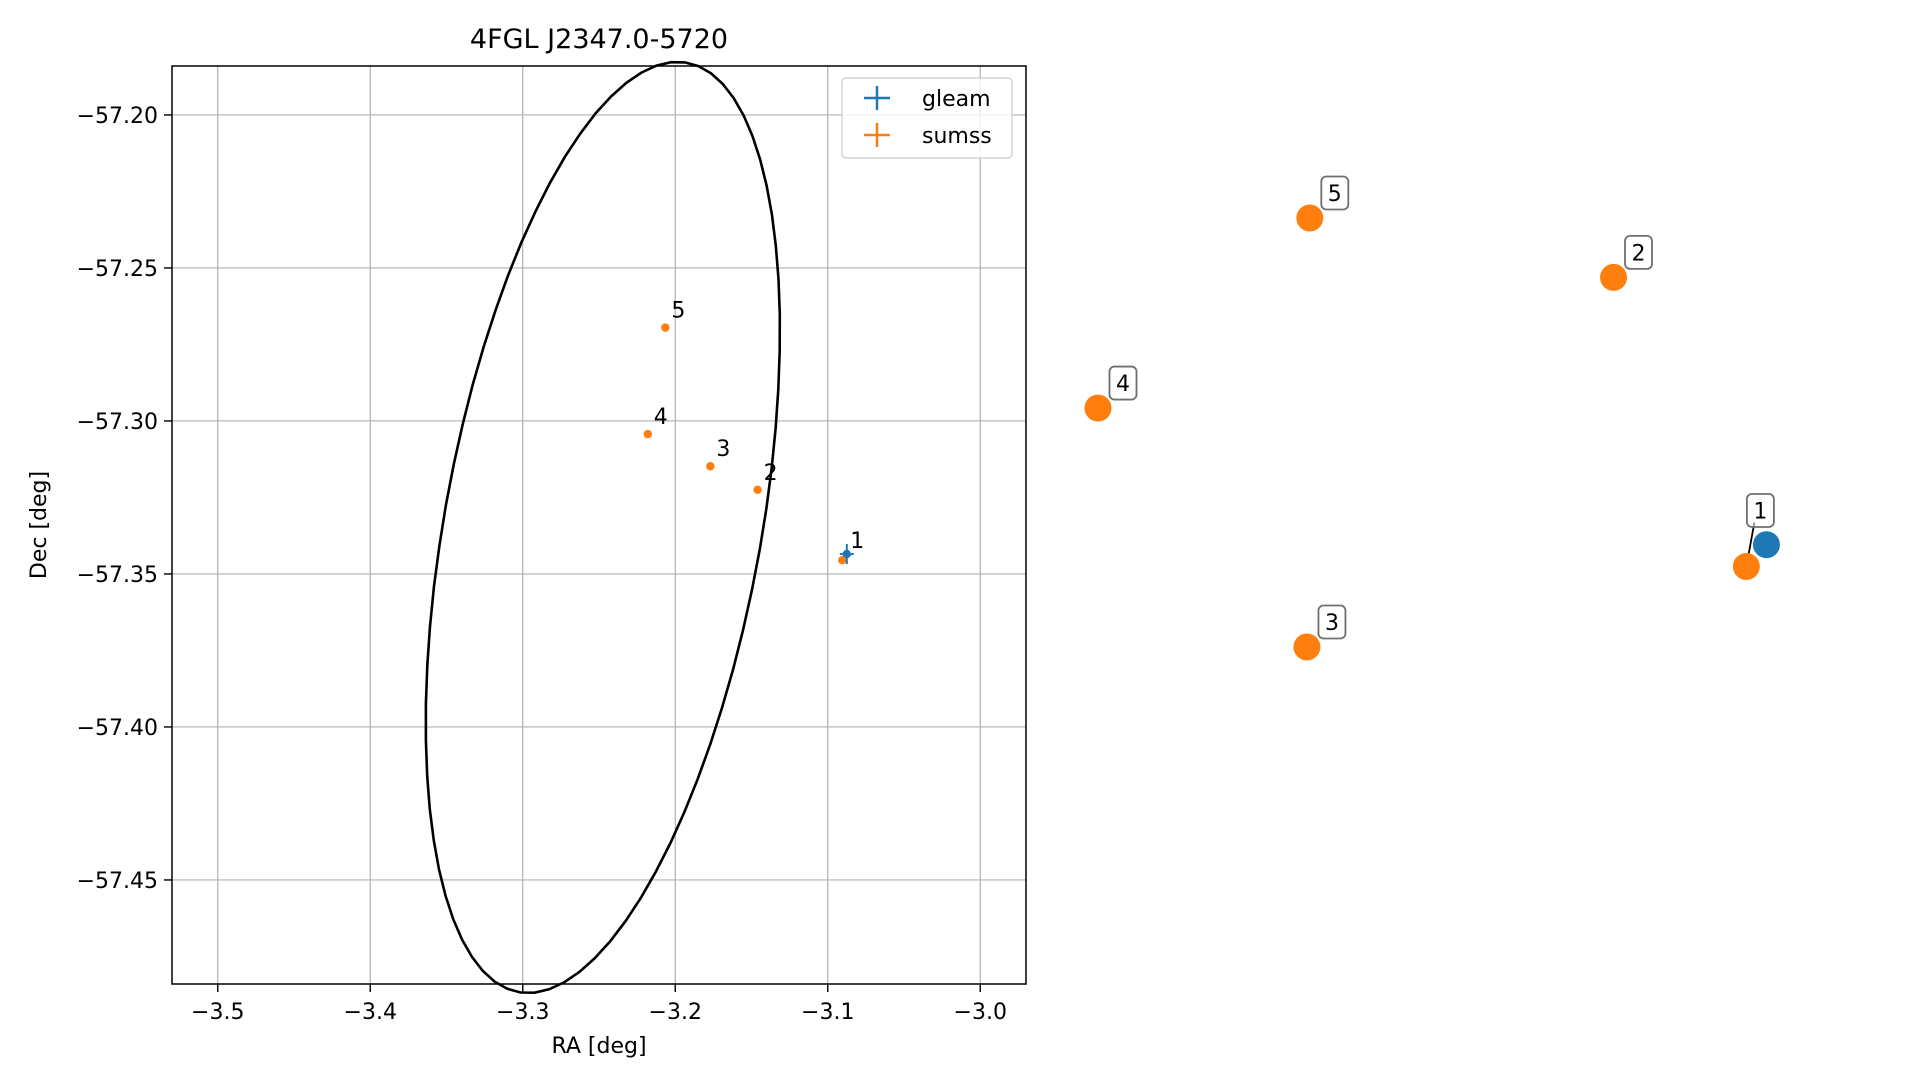 The width and height of the screenshot is (1919, 1080). Describe the element at coordinates (599, 39) in the screenshot. I see `chart-title: 4FGL J2347.0-5720` at that location.